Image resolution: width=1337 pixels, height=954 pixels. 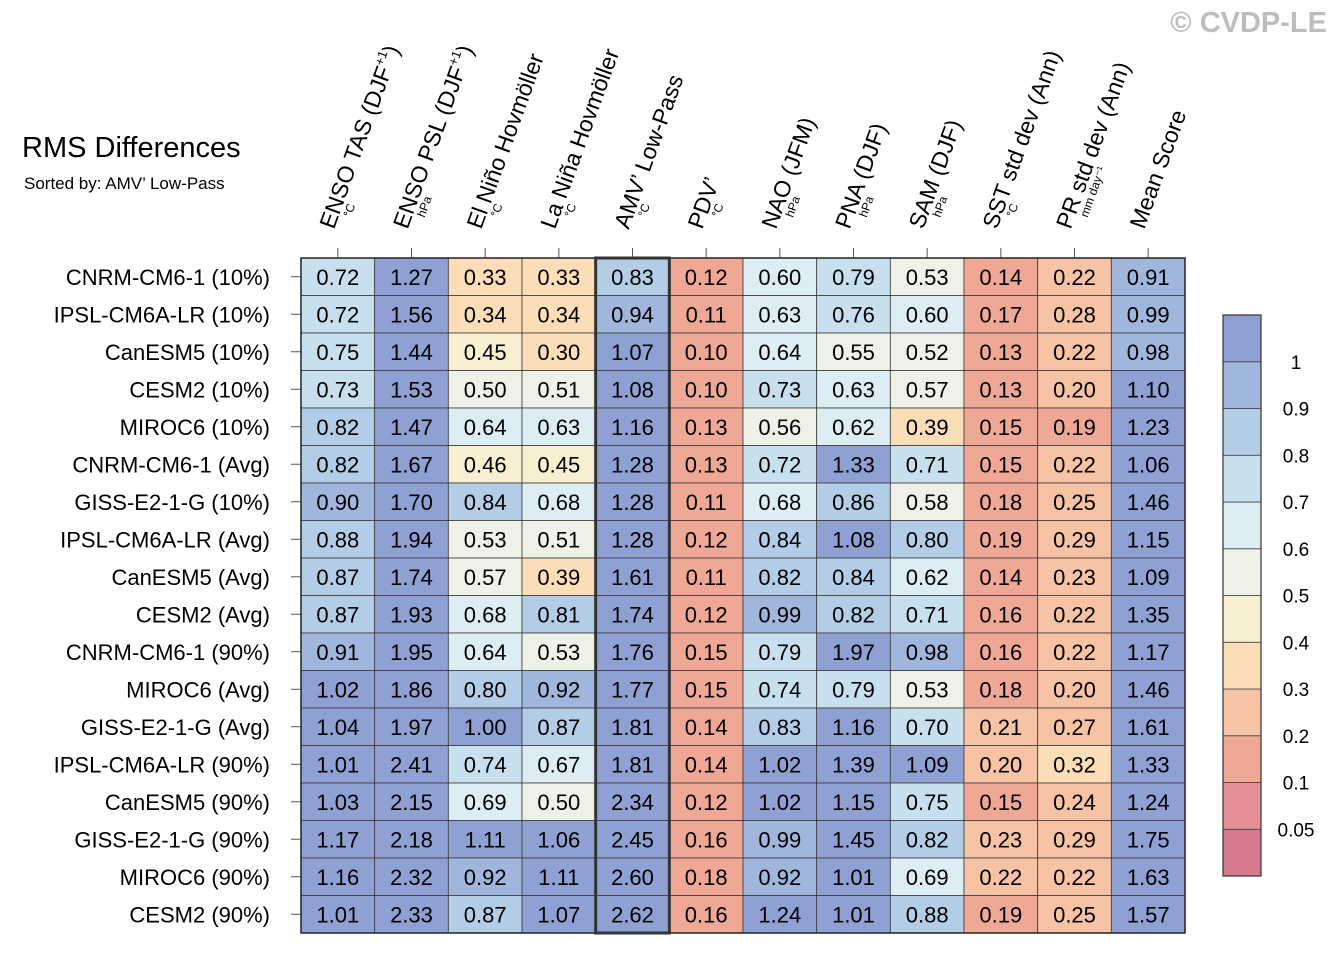 What do you see at coordinates (1000, 802) in the screenshot?
I see `cell-value: 0.15` at bounding box center [1000, 802].